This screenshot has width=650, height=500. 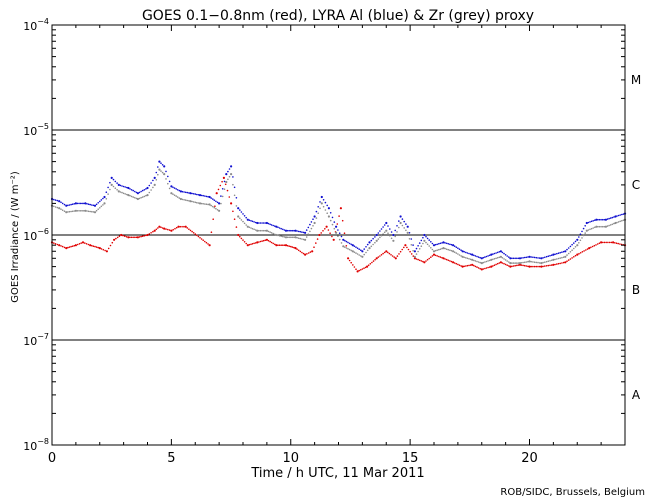 I want to click on x-axis-label: Time / h UTC, 11 Mar 2011, so click(x=337, y=473).